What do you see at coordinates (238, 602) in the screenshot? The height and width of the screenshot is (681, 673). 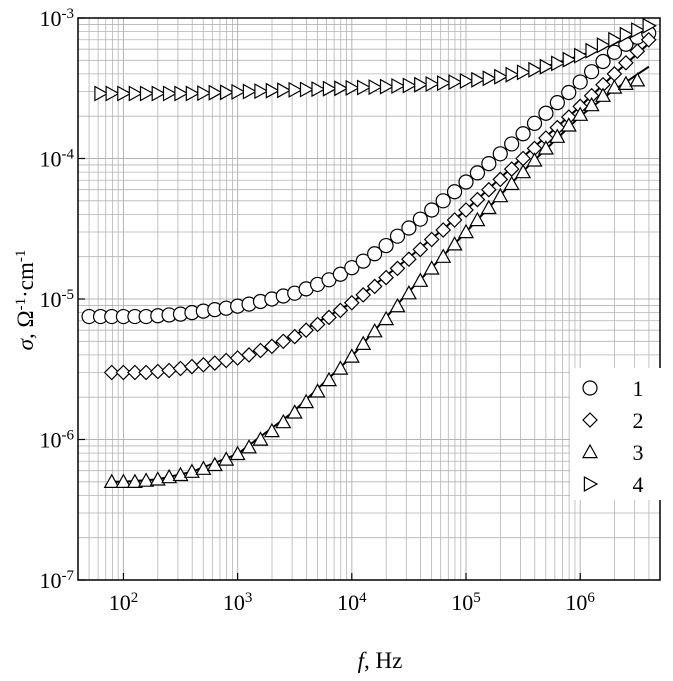 I see `x-tick-label: 10³` at bounding box center [238, 602].